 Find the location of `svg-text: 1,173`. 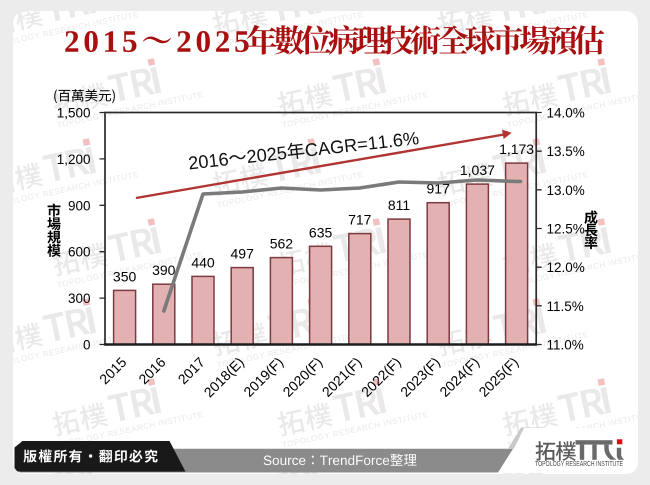

svg-text: 1,173 is located at coordinates (516, 149).